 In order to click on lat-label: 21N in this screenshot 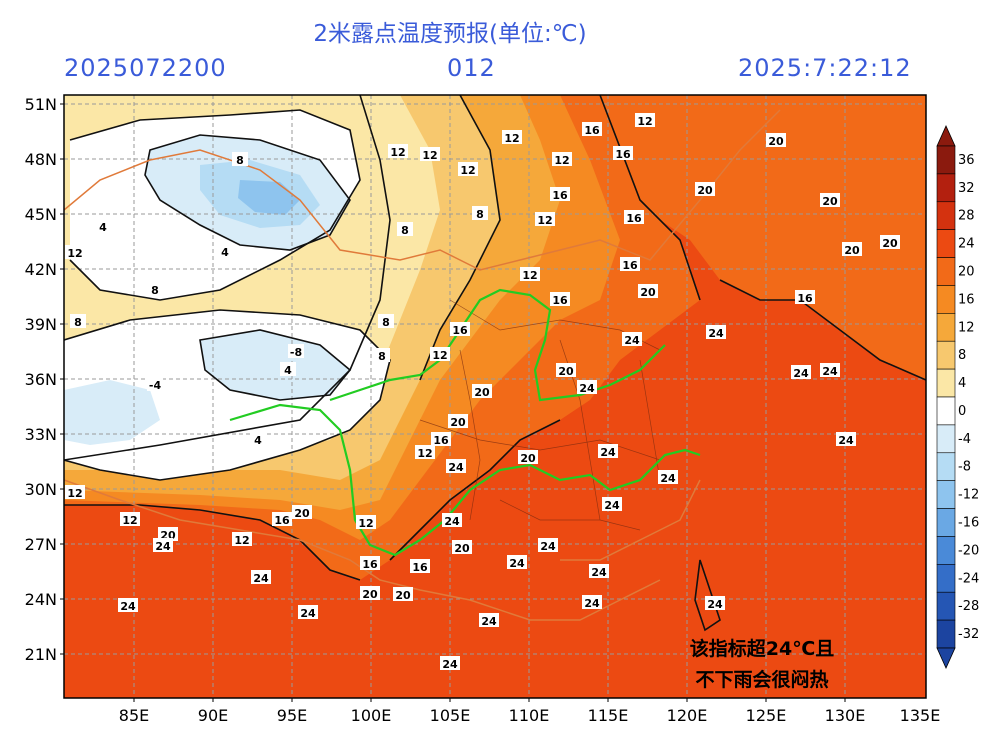, I will do `click(41, 654)`.